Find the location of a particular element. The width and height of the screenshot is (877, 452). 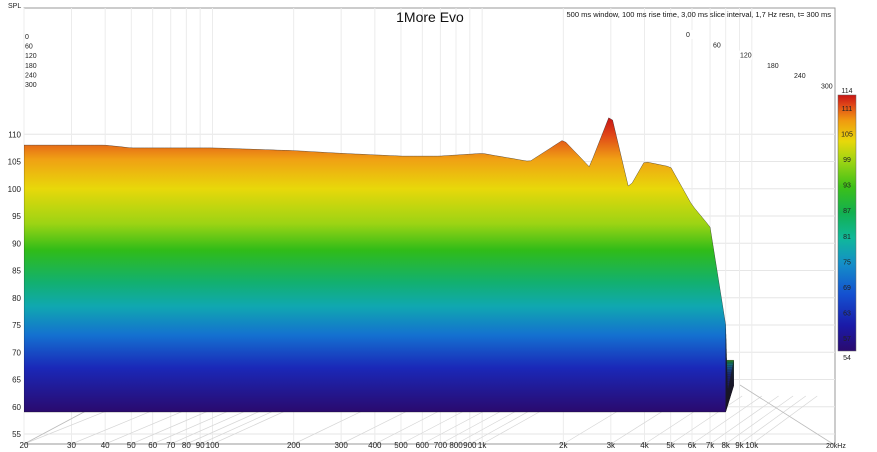

chart-title: 1More Evo is located at coordinates (430, 17).